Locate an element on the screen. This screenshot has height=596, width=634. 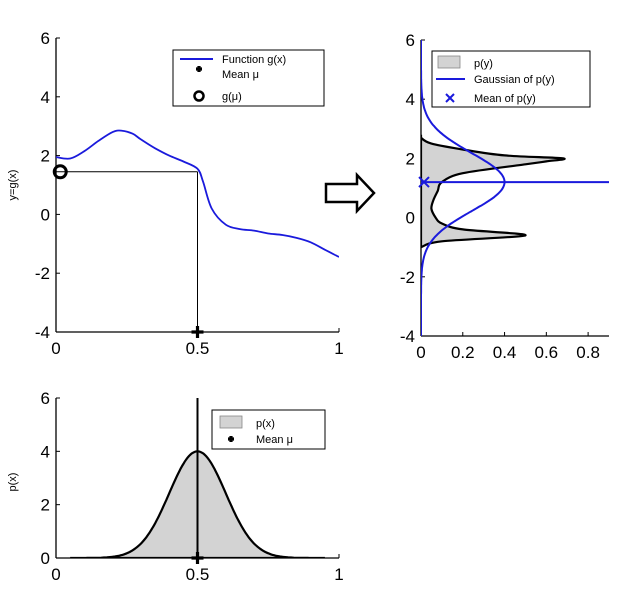
legend-g-label: Function g(x) is located at coordinates (254, 60).